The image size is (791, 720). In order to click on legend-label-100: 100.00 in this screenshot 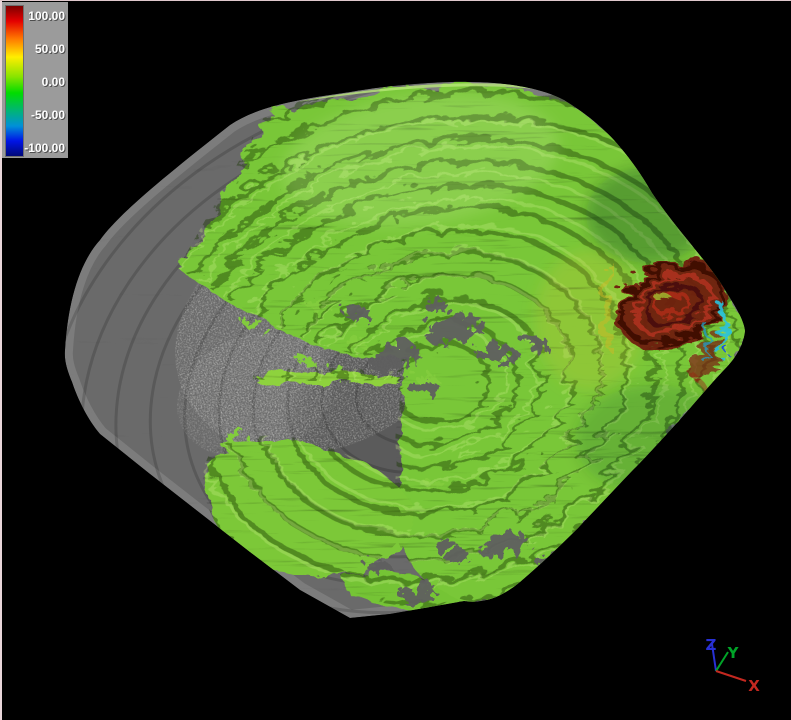, I will do `click(46, 16)`.